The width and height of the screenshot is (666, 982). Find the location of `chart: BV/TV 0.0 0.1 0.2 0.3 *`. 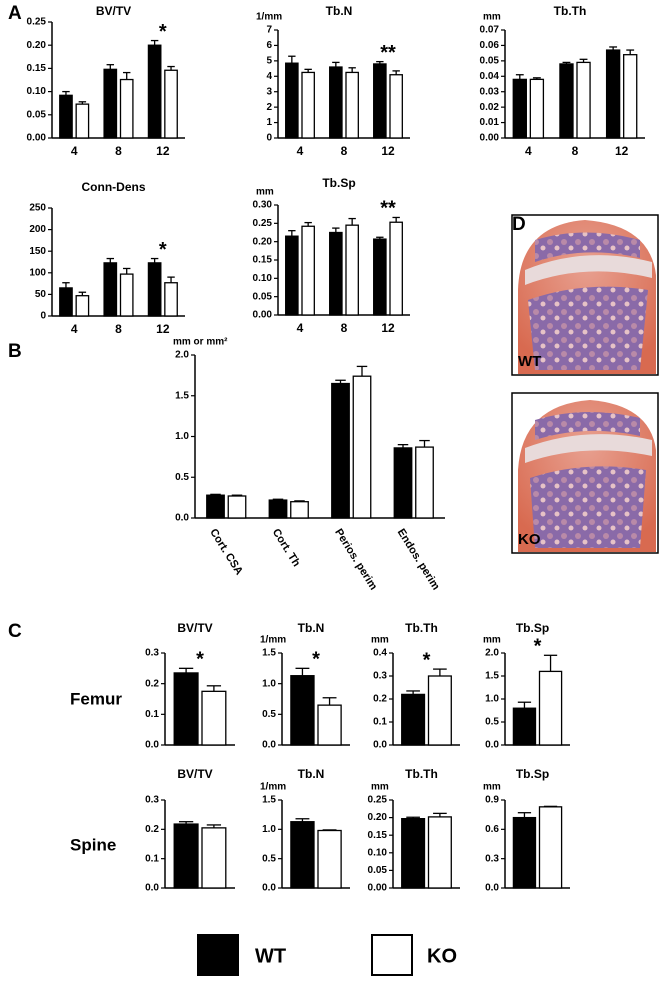

chart: BV/TV 0.0 0.1 0.2 0.3 * is located at coordinates (190, 686).